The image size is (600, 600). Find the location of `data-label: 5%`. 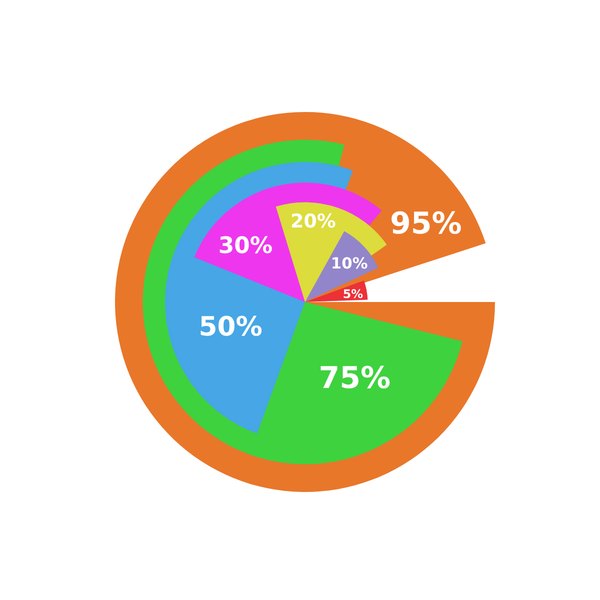

data-label: 5% is located at coordinates (353, 293).